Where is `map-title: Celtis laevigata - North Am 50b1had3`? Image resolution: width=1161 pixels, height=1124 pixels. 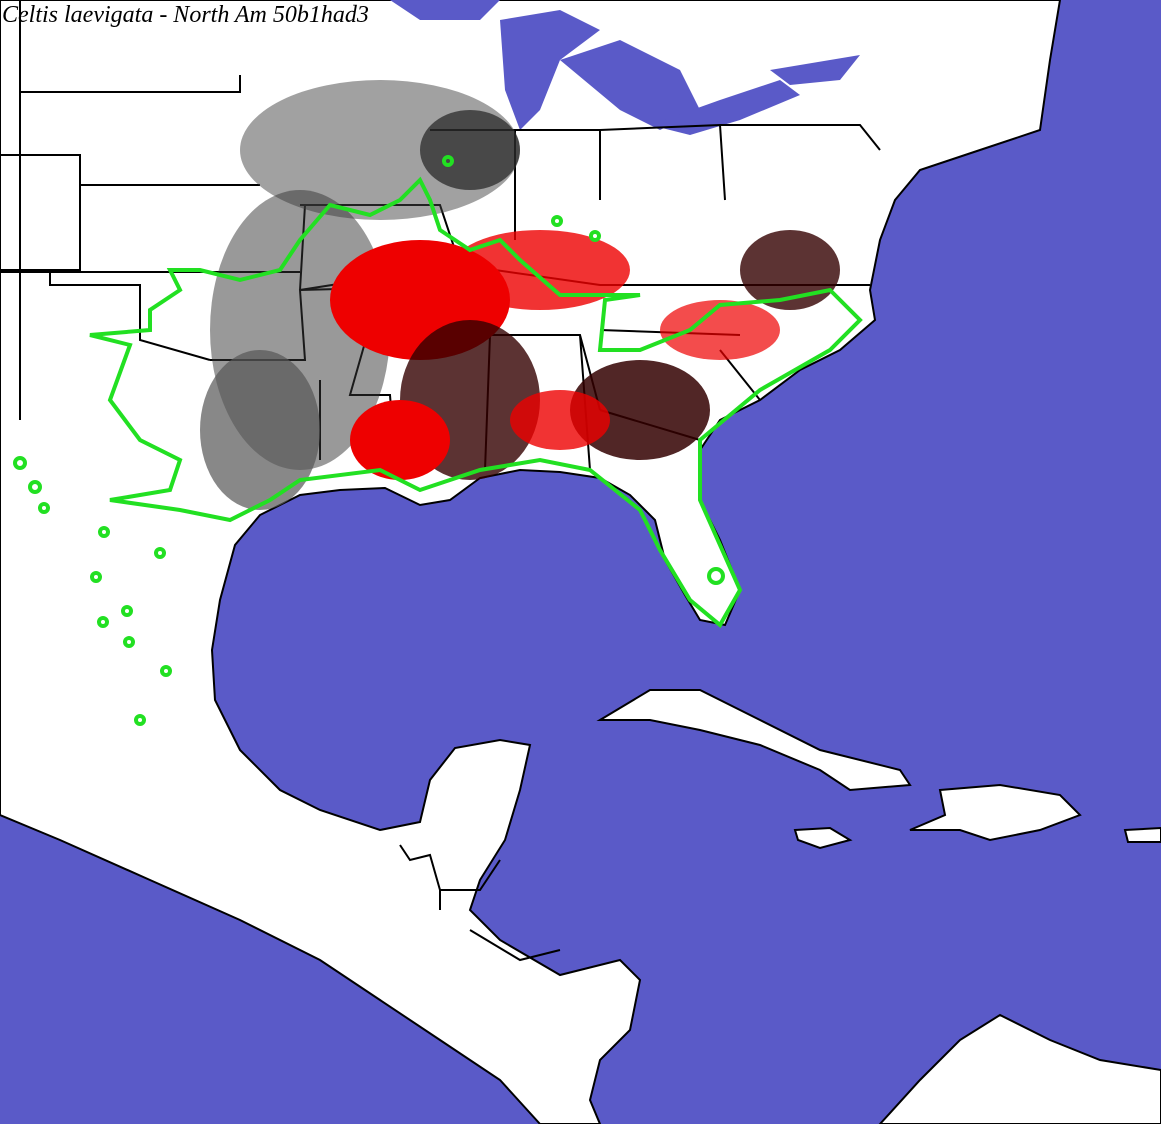 map-title: Celtis laevigata - North Am 50b1had3 is located at coordinates (185, 15).